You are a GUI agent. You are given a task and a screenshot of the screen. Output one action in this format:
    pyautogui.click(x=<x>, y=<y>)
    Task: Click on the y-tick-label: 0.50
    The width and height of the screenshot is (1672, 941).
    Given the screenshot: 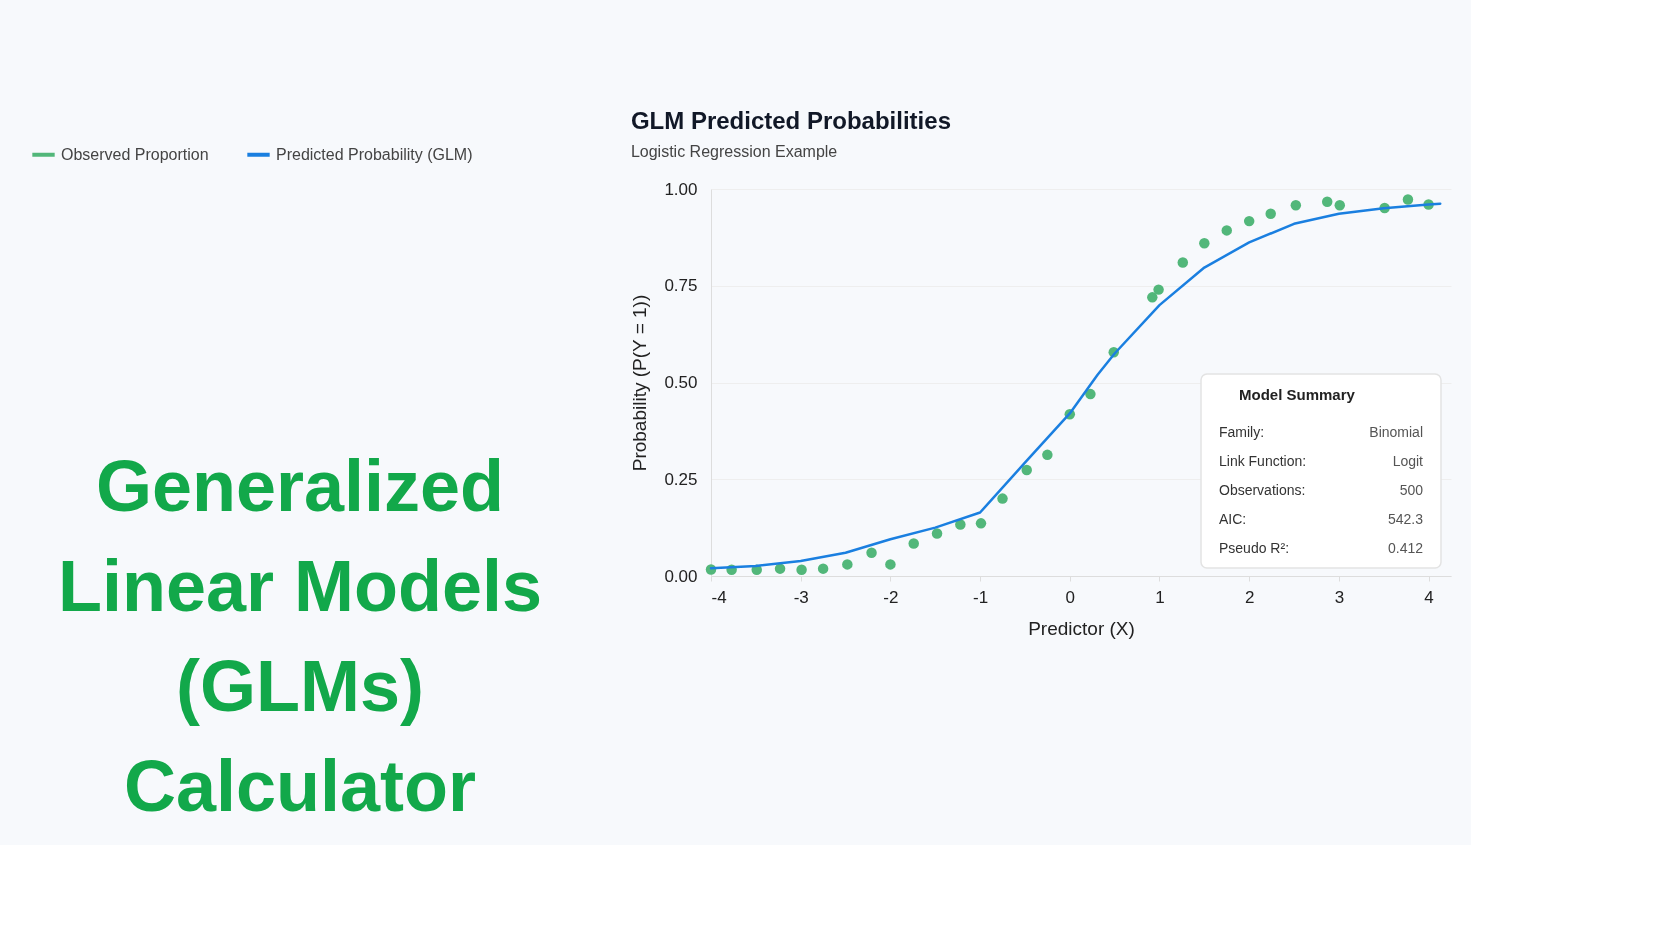 What is the action you would take?
    pyautogui.click(x=681, y=382)
    